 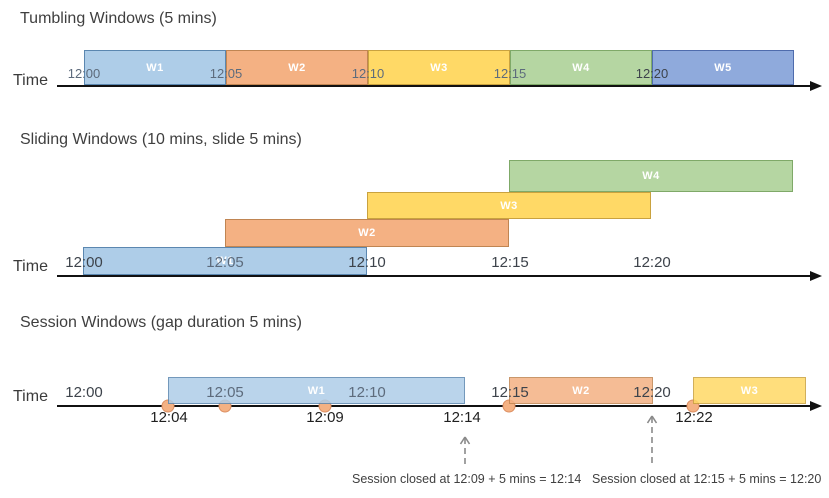 I want to click on session-axis-arrowhead-icon, so click(x=816, y=406).